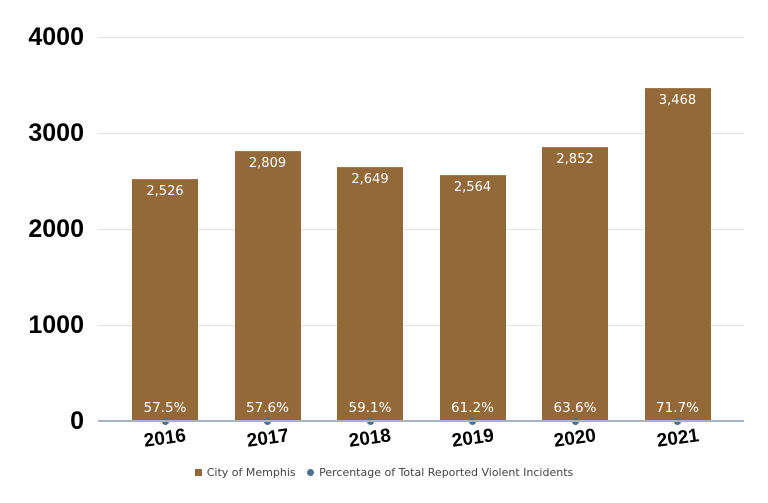  Describe the element at coordinates (575, 159) in the screenshot. I see `bar-value-label: 2,852` at that location.